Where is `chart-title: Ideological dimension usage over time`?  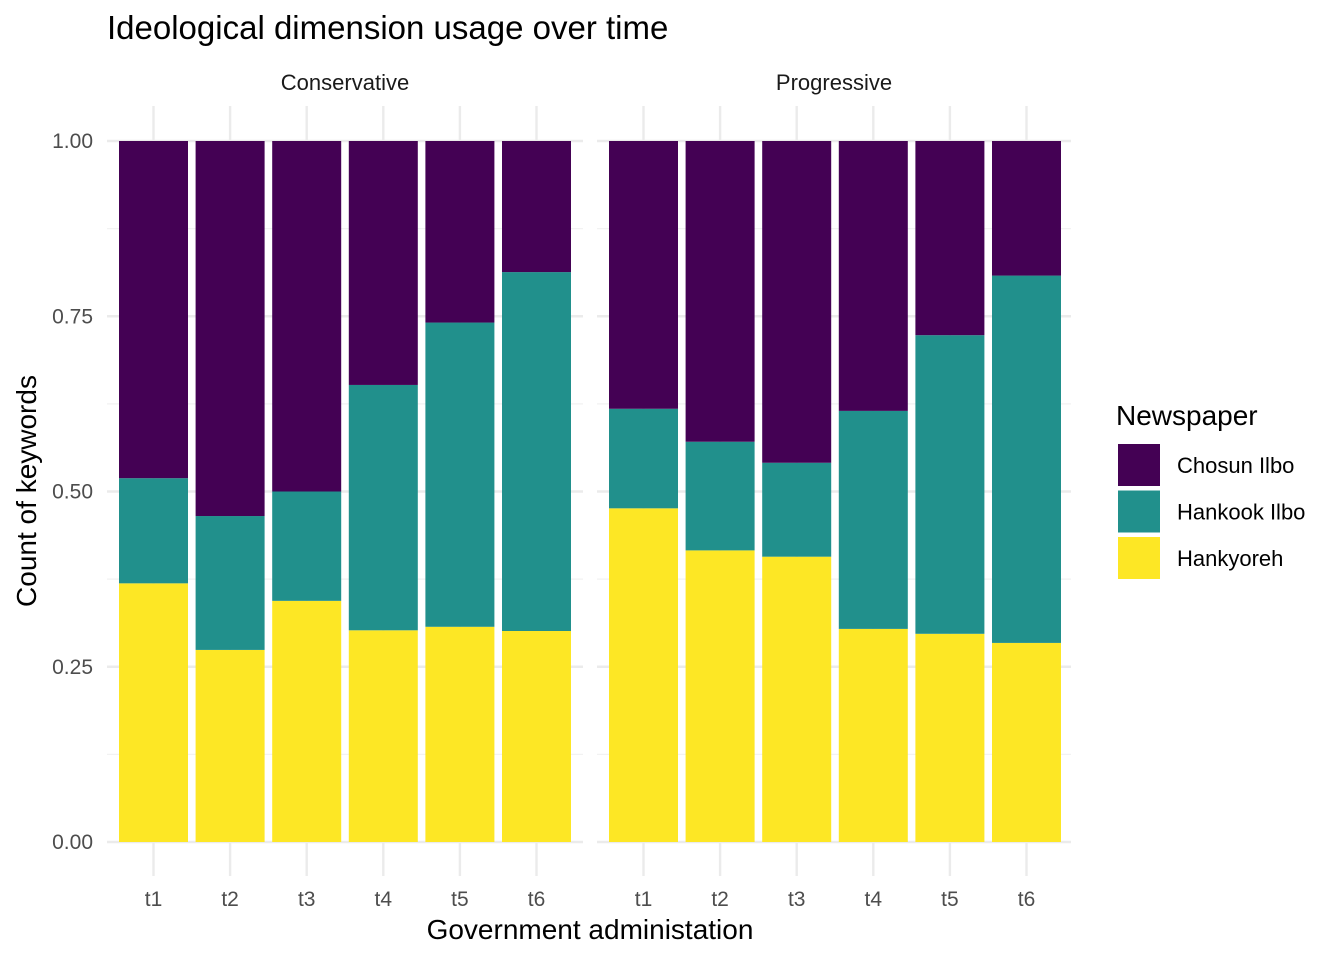 chart-title: Ideological dimension usage over time is located at coordinates (387, 27).